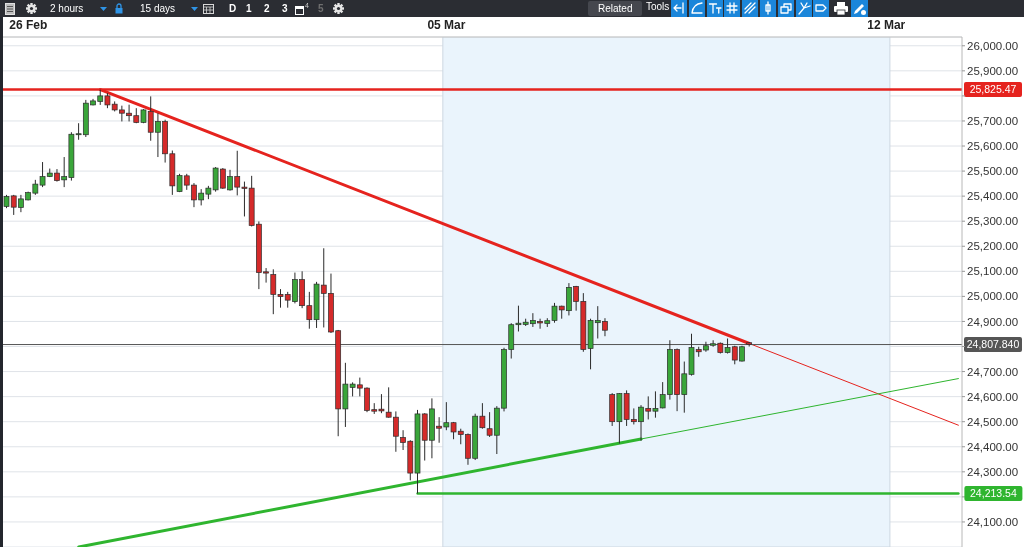 This screenshot has width=1024, height=547. Describe the element at coordinates (267, 9) in the screenshot. I see `text: 2` at that location.